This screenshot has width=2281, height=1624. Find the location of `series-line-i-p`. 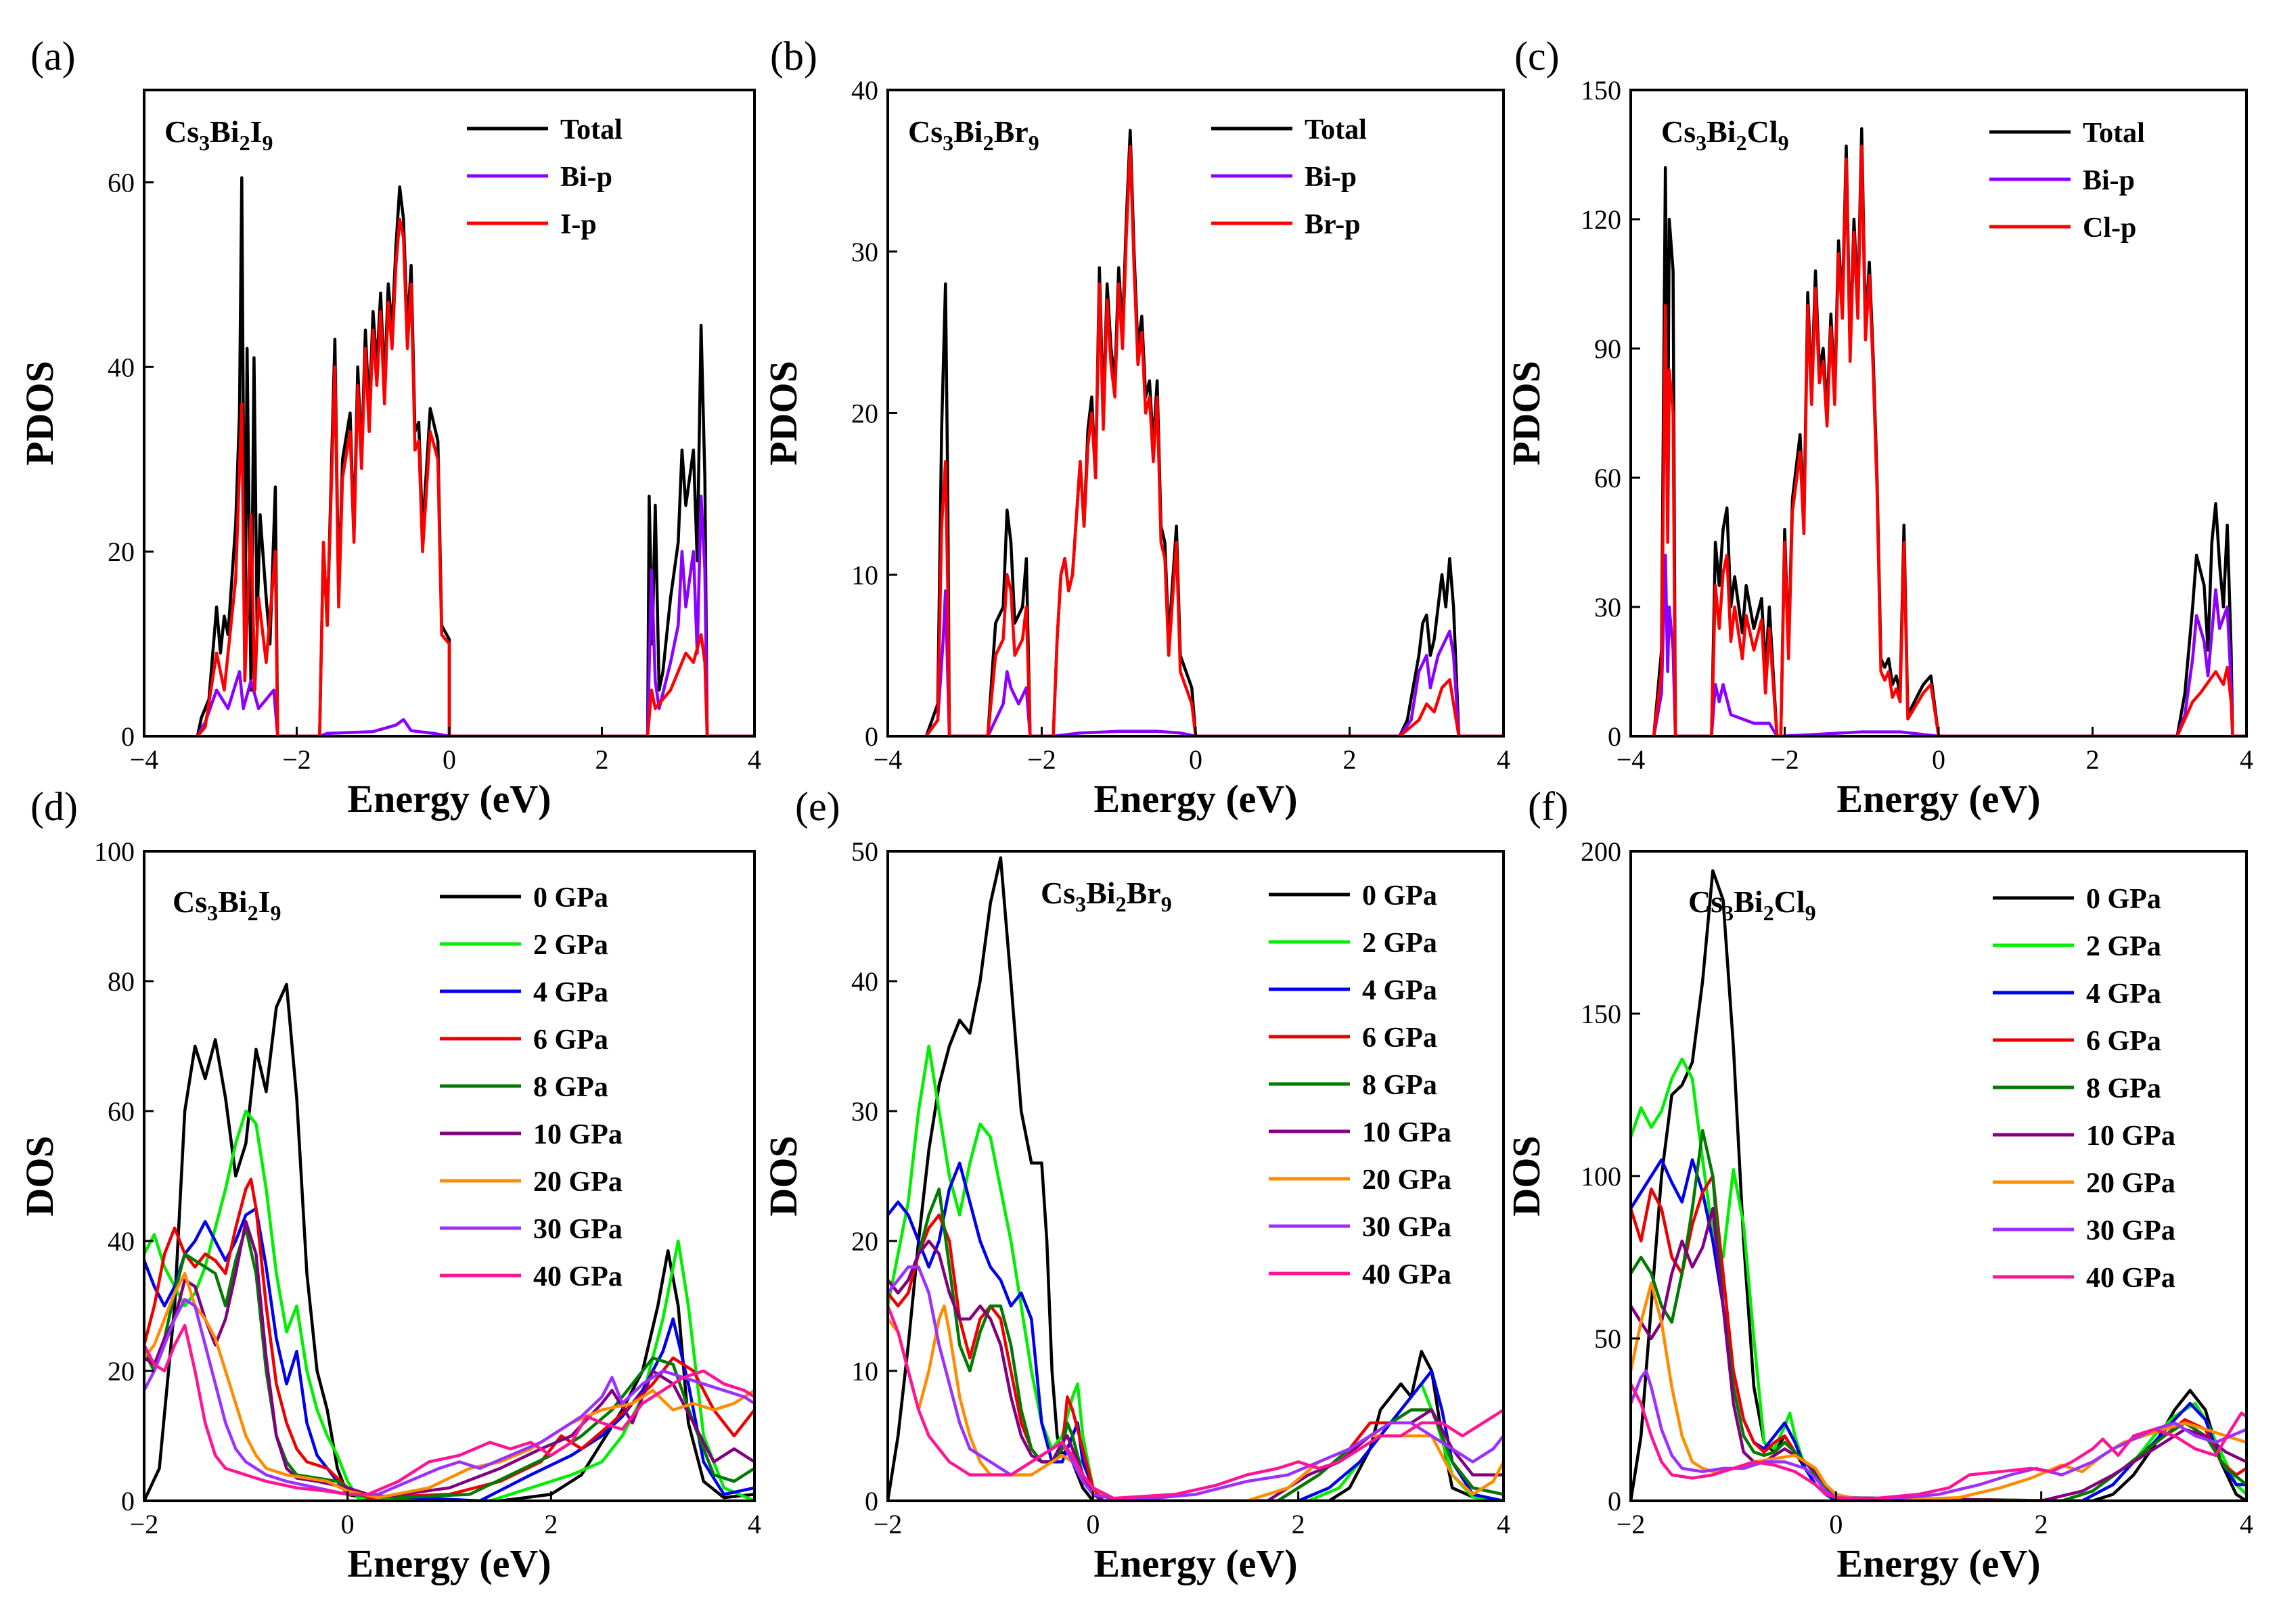

series-line-i-p is located at coordinates (475, 476).